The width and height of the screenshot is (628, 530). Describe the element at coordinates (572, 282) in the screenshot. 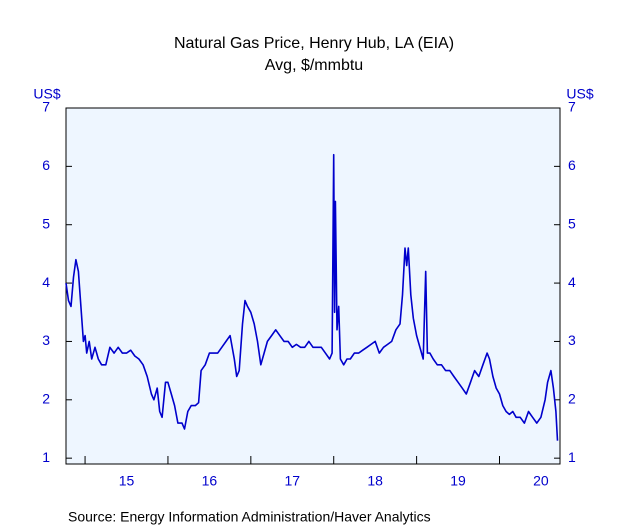

I see `y2-tick-label: 4` at that location.